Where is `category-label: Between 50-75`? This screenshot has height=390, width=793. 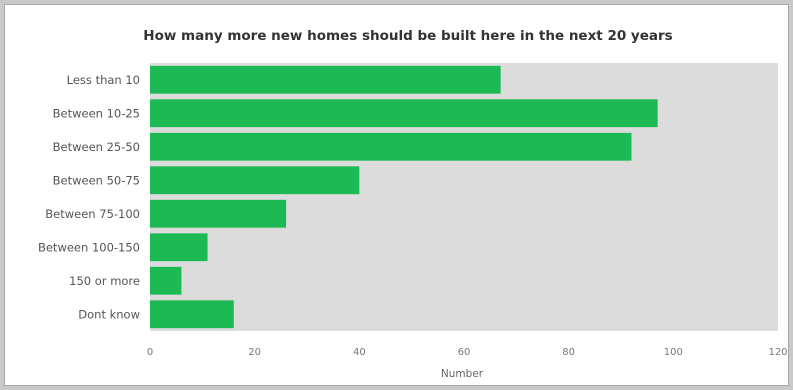 category-label: Between 50-75 is located at coordinates (96, 180).